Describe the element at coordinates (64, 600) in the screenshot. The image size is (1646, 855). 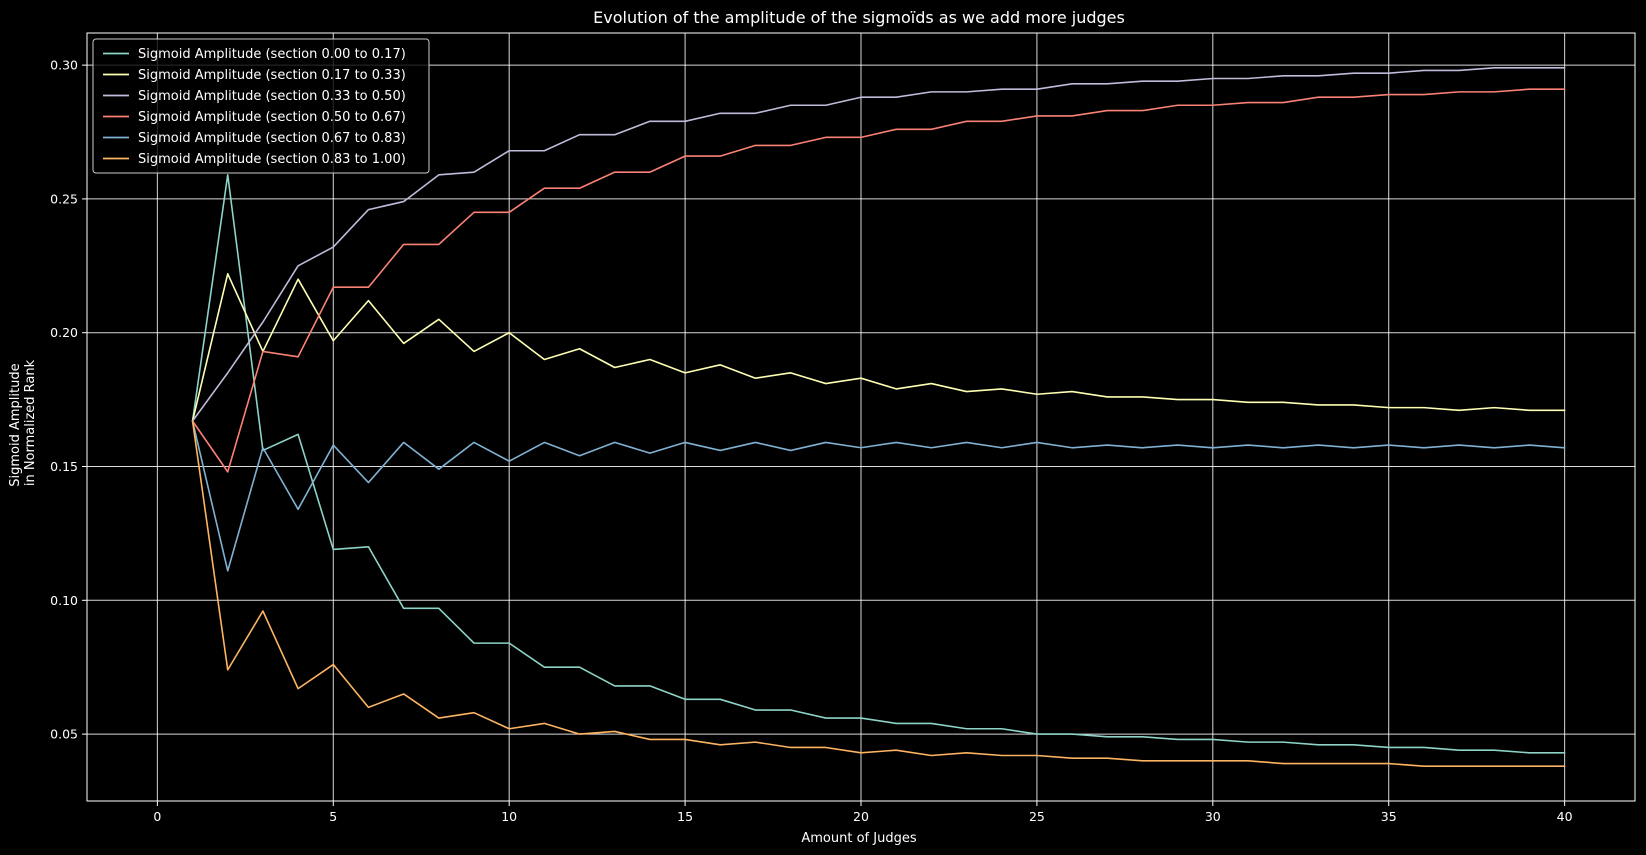
I see `y-tick-label: 0.10` at that location.